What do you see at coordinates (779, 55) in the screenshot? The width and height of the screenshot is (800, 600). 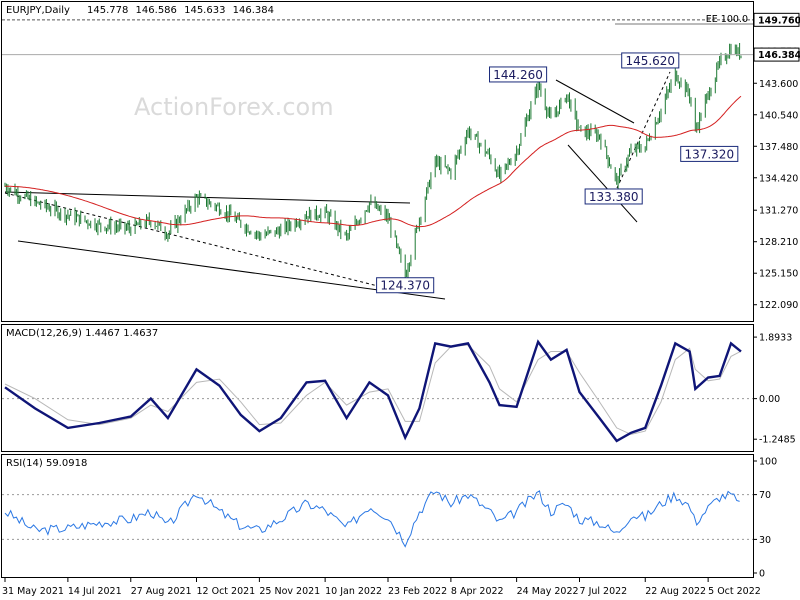 I see `last-price-box-label: 146.384` at bounding box center [779, 55].